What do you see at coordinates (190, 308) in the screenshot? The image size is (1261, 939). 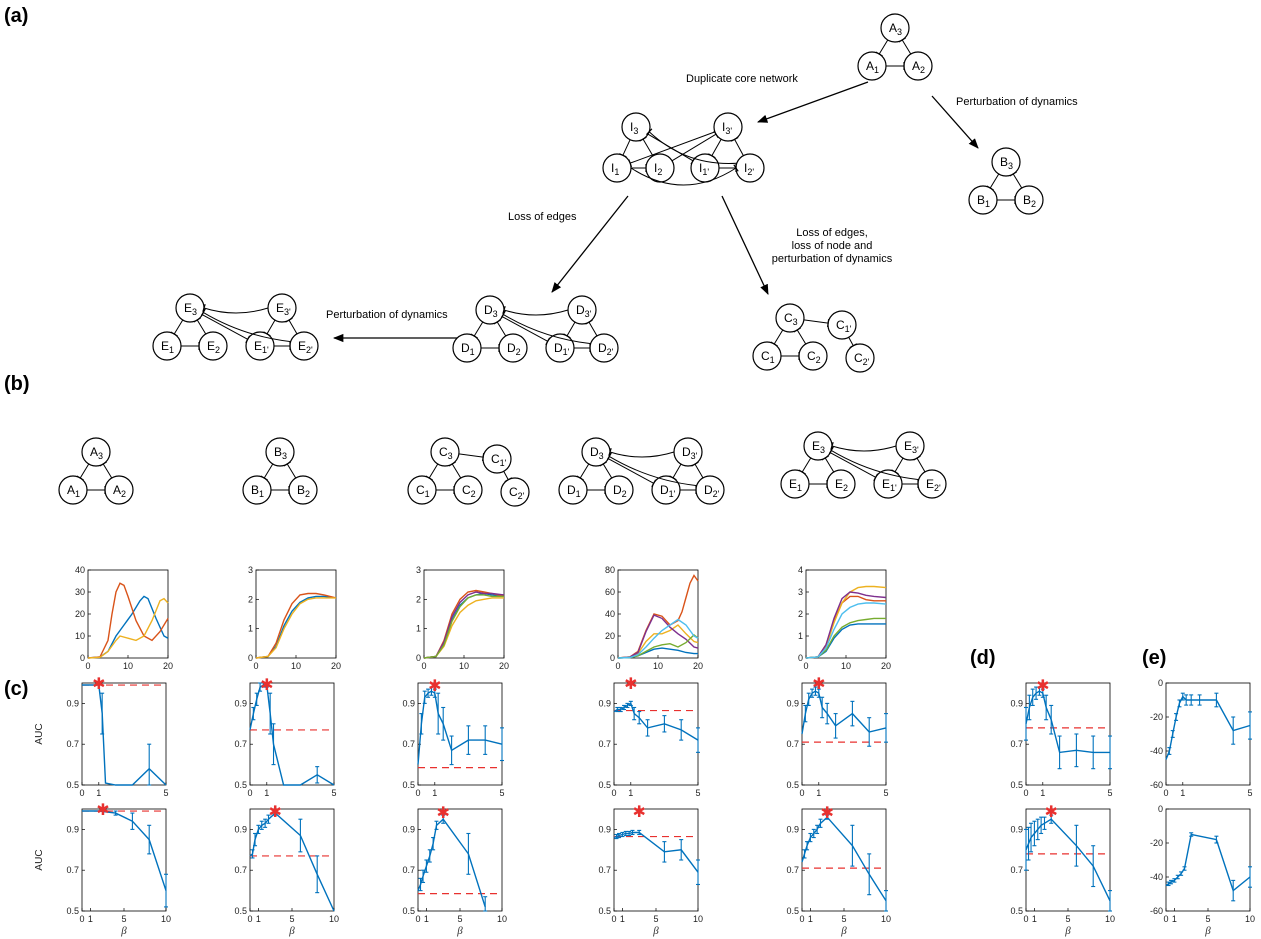 I see `node-e-3: E3` at bounding box center [190, 308].